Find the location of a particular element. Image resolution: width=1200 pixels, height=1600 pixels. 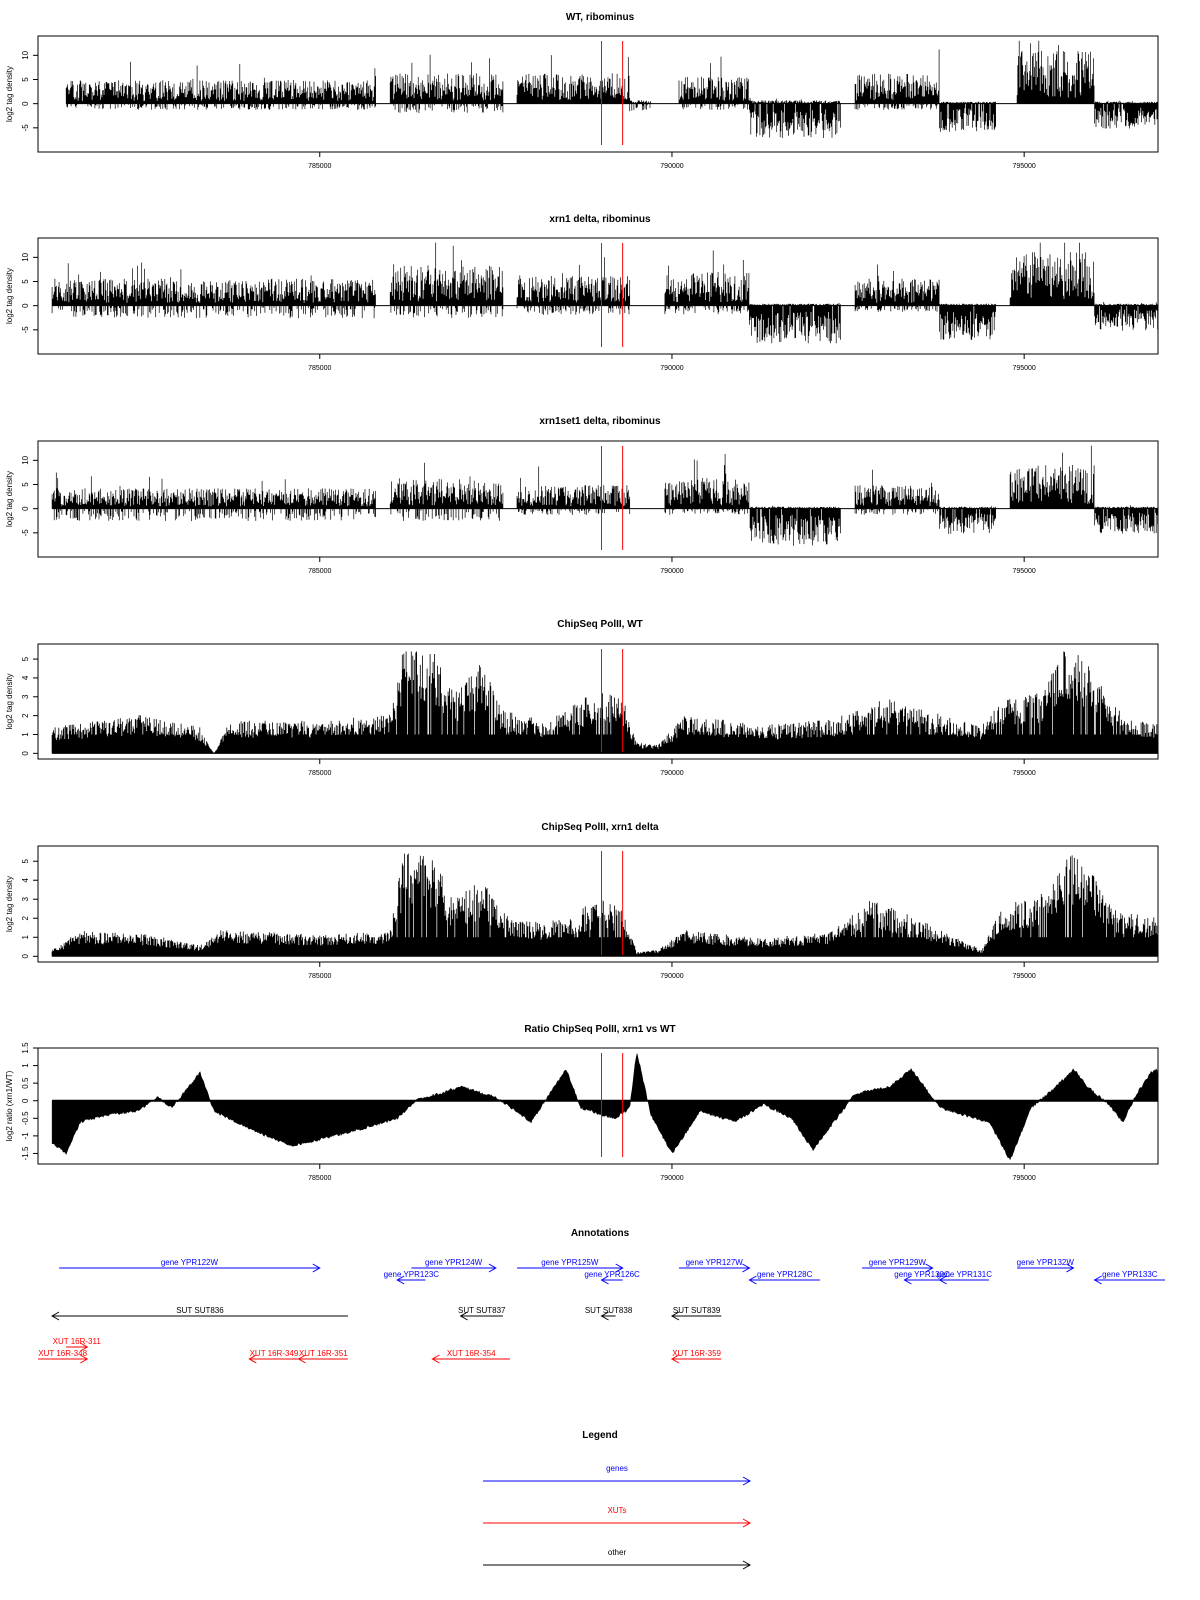

legend-entry: genes is located at coordinates (617, 1475).